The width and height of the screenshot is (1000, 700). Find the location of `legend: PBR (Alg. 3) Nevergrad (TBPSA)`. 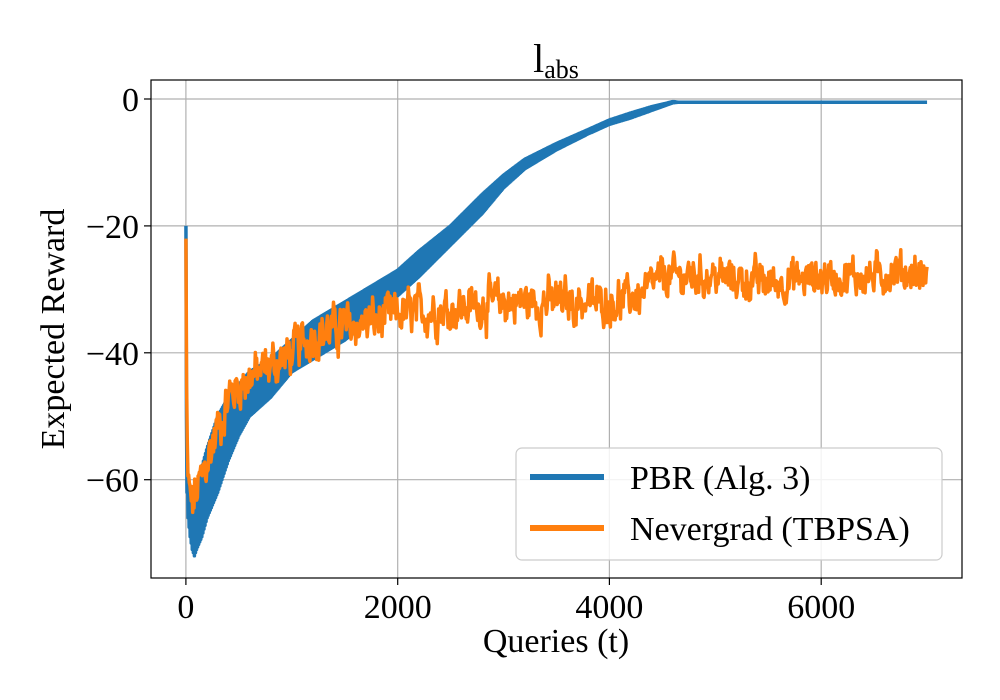

legend: PBR (Alg. 3) Nevergrad (TBPSA) is located at coordinates (729, 504).